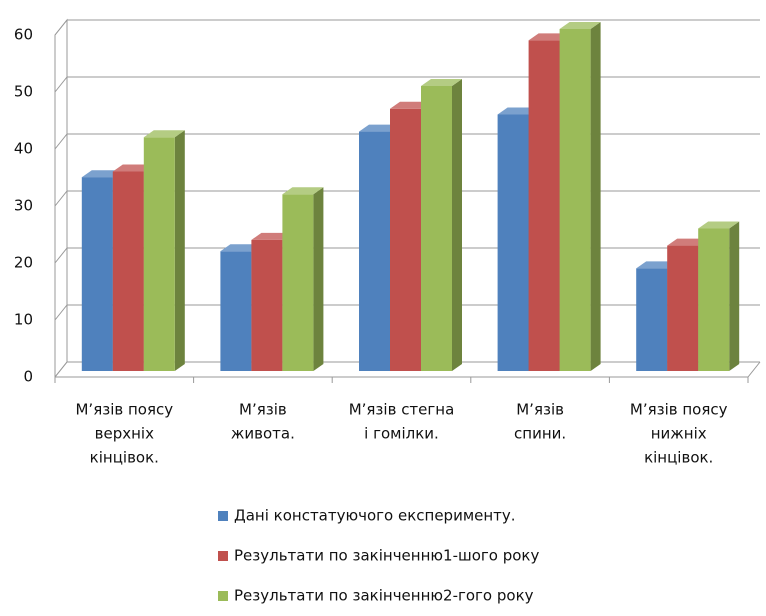 Image resolution: width=766 pixels, height=616 pixels. What do you see at coordinates (28, 377) in the screenshot?
I see `y-tick-label: 0` at bounding box center [28, 377].